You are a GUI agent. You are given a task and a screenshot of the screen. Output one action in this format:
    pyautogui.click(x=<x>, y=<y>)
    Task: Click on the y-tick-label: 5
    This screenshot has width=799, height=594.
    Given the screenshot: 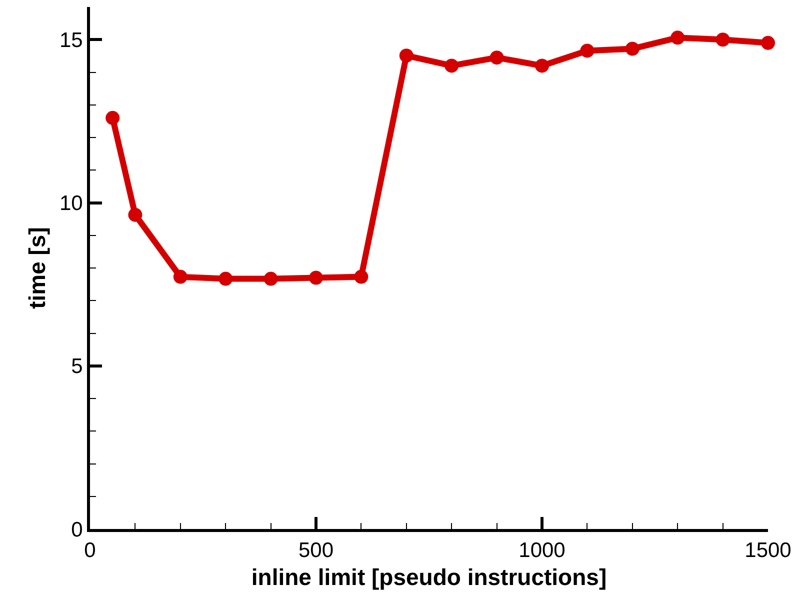 What is the action you would take?
    pyautogui.click(x=77, y=366)
    